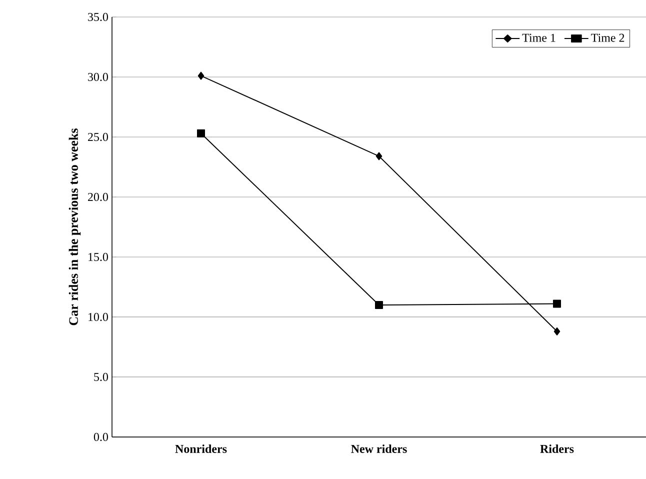 This screenshot has height=479, width=646. I want to click on y-tick-label: 25.0, so click(98, 137).